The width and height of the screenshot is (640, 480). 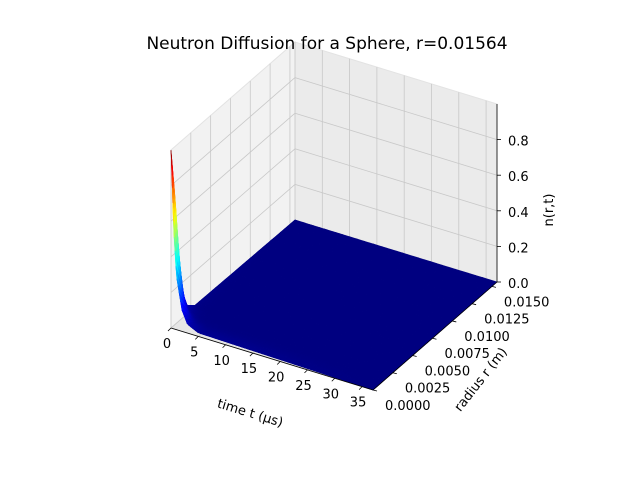 I want to click on z-tick-label: 0.0, so click(x=518, y=284).